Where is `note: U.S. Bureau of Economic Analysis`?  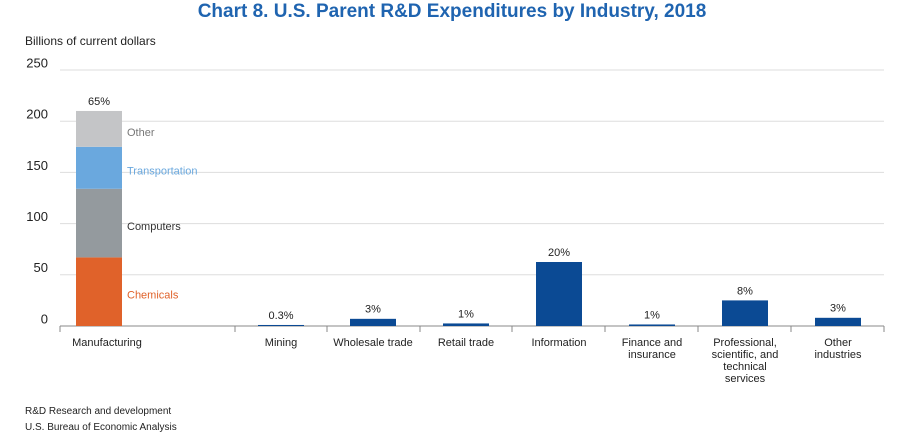
note: U.S. Bureau of Economic Analysis is located at coordinates (101, 427).